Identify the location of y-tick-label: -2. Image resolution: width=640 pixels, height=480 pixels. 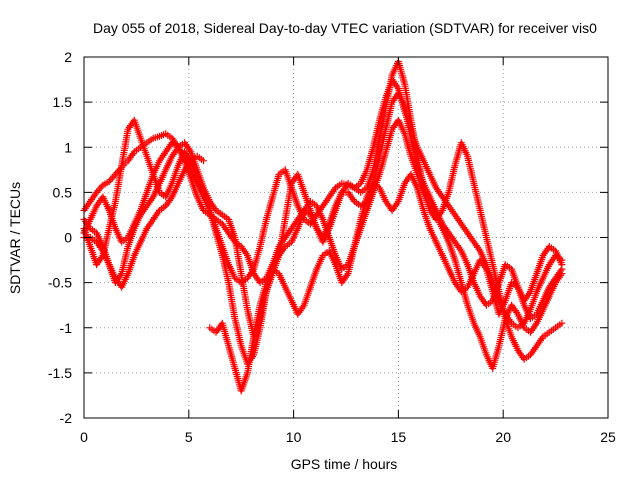
(66, 418).